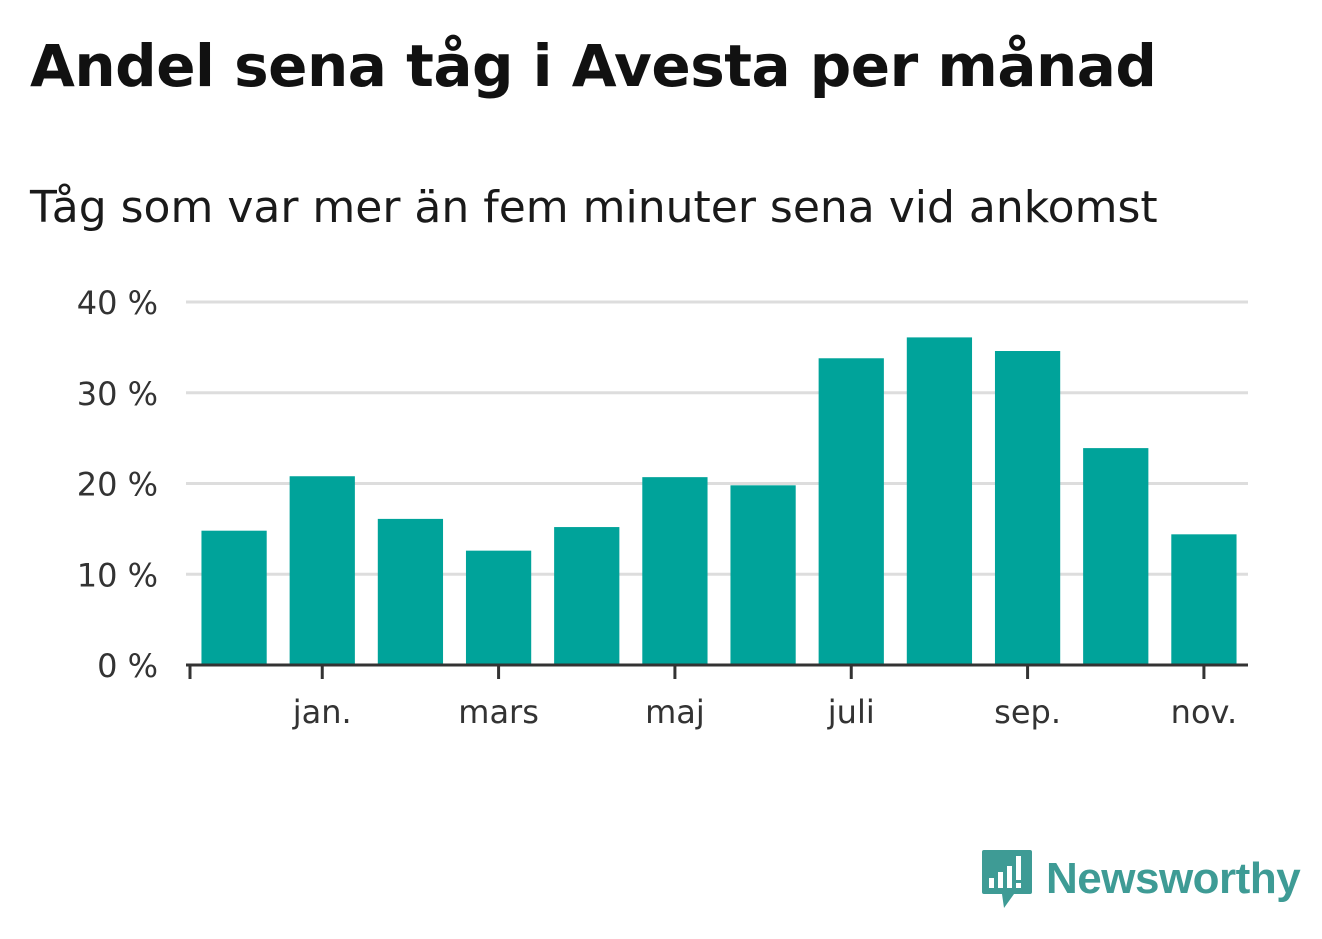  What do you see at coordinates (717, 671) in the screenshot?
I see `x-axis` at bounding box center [717, 671].